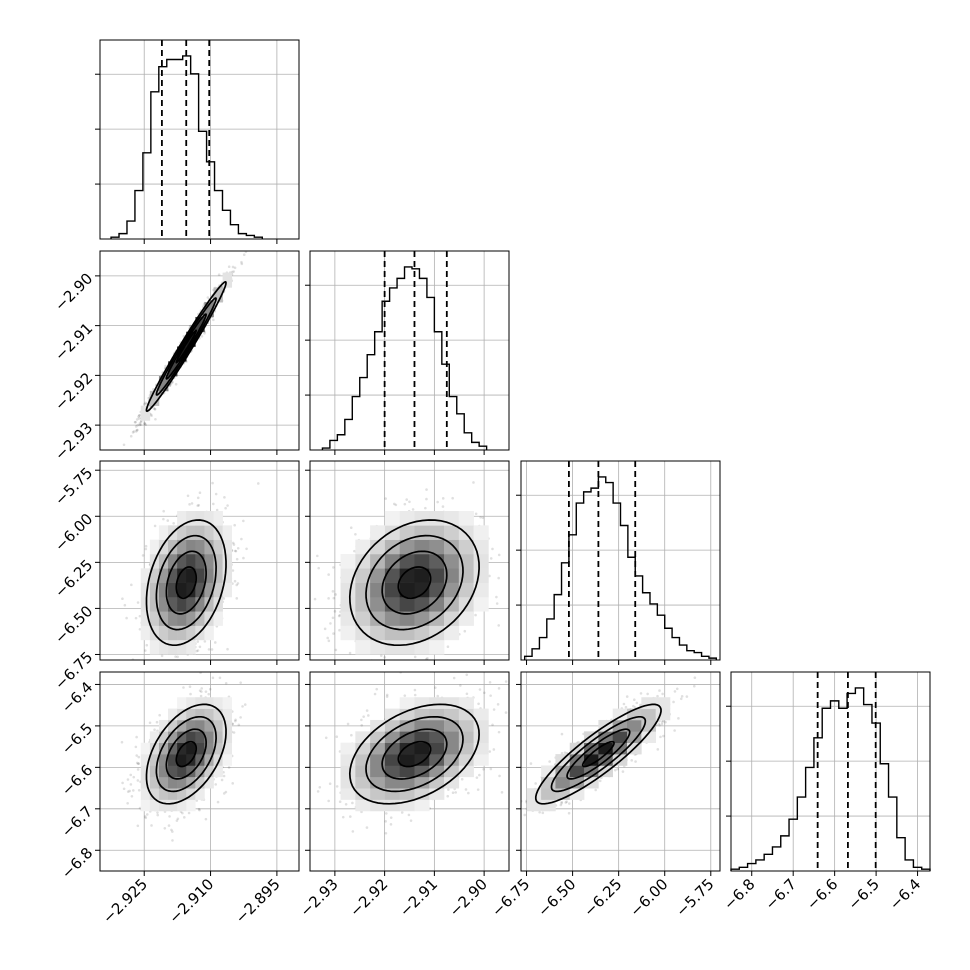  Describe the element at coordinates (186, 147) in the screenshot. I see `histogram-p0` at that location.